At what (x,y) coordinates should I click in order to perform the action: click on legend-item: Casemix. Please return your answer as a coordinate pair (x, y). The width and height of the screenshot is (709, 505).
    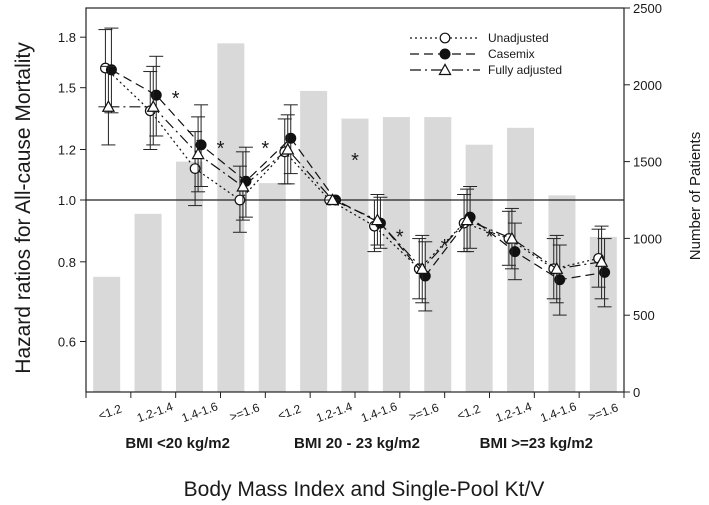
    Looking at the image, I should click on (472, 54).